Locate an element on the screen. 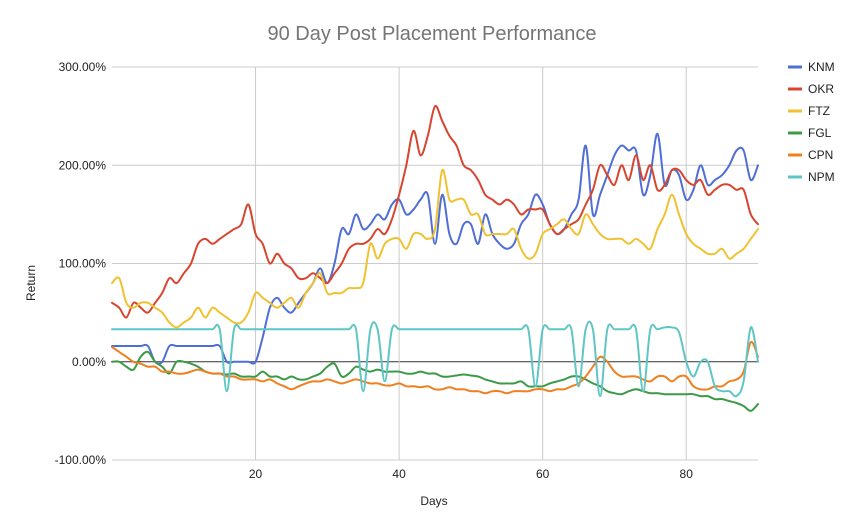  y-tick-label: 200.00% is located at coordinates (83, 165).